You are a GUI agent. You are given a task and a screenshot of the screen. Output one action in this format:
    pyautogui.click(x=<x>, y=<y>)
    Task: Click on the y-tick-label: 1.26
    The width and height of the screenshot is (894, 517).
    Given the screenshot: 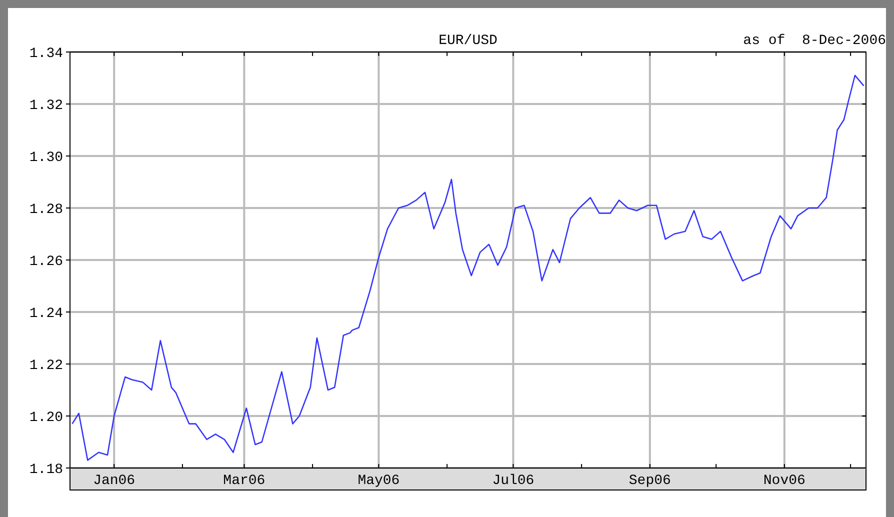 What is the action you would take?
    pyautogui.click(x=46, y=262)
    